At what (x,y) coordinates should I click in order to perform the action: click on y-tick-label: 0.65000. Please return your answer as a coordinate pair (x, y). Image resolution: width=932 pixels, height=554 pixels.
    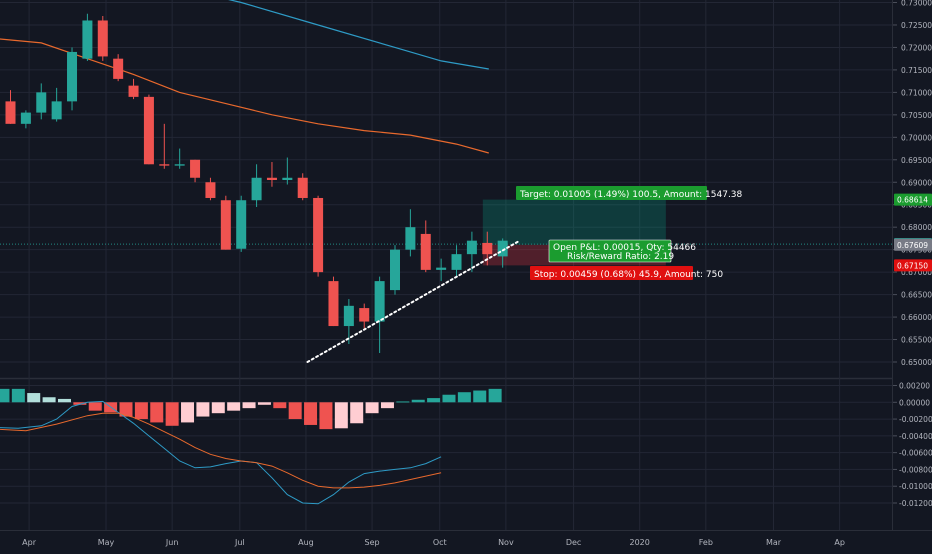
    Looking at the image, I should click on (916, 362).